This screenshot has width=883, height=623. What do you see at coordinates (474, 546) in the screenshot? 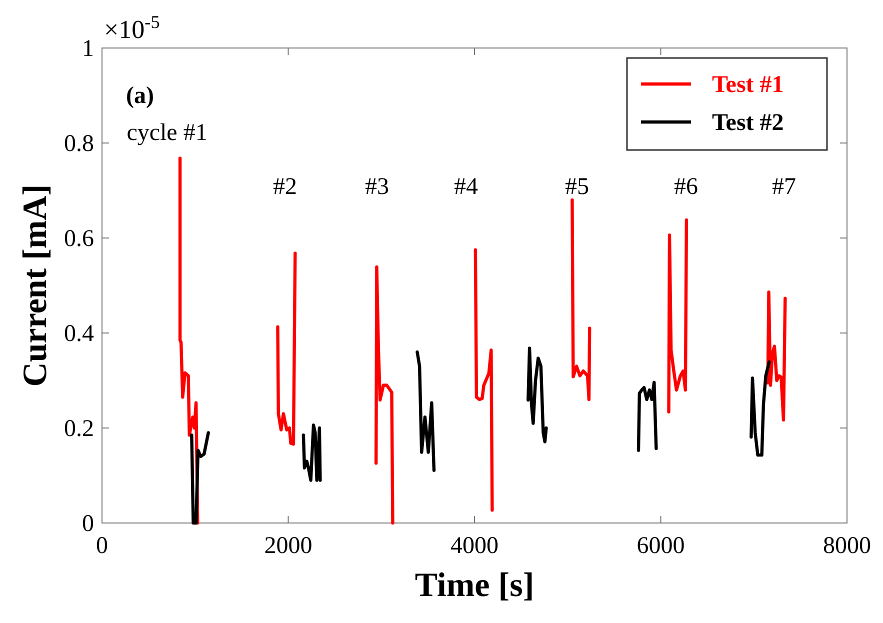
I see `x-tick-label: 4000` at bounding box center [474, 546].